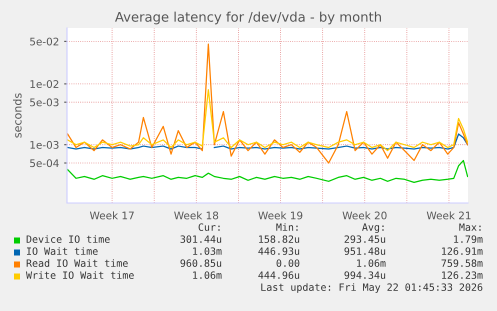 The image size is (497, 311). I want to click on text: 1.03m, so click(207, 251).